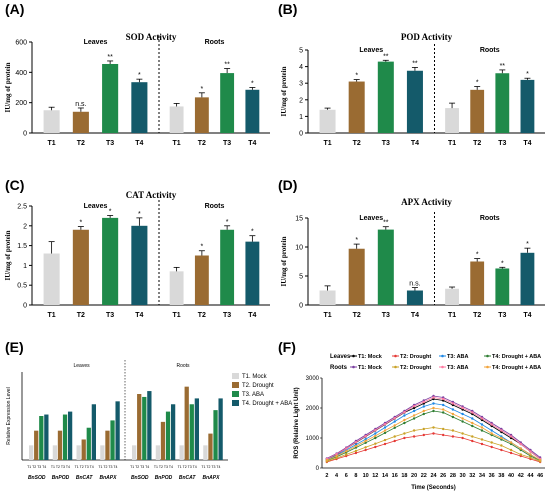  What do you see at coordinates (458, 357) in the screenshot?
I see `legend-label: T3: ABA` at bounding box center [458, 357].